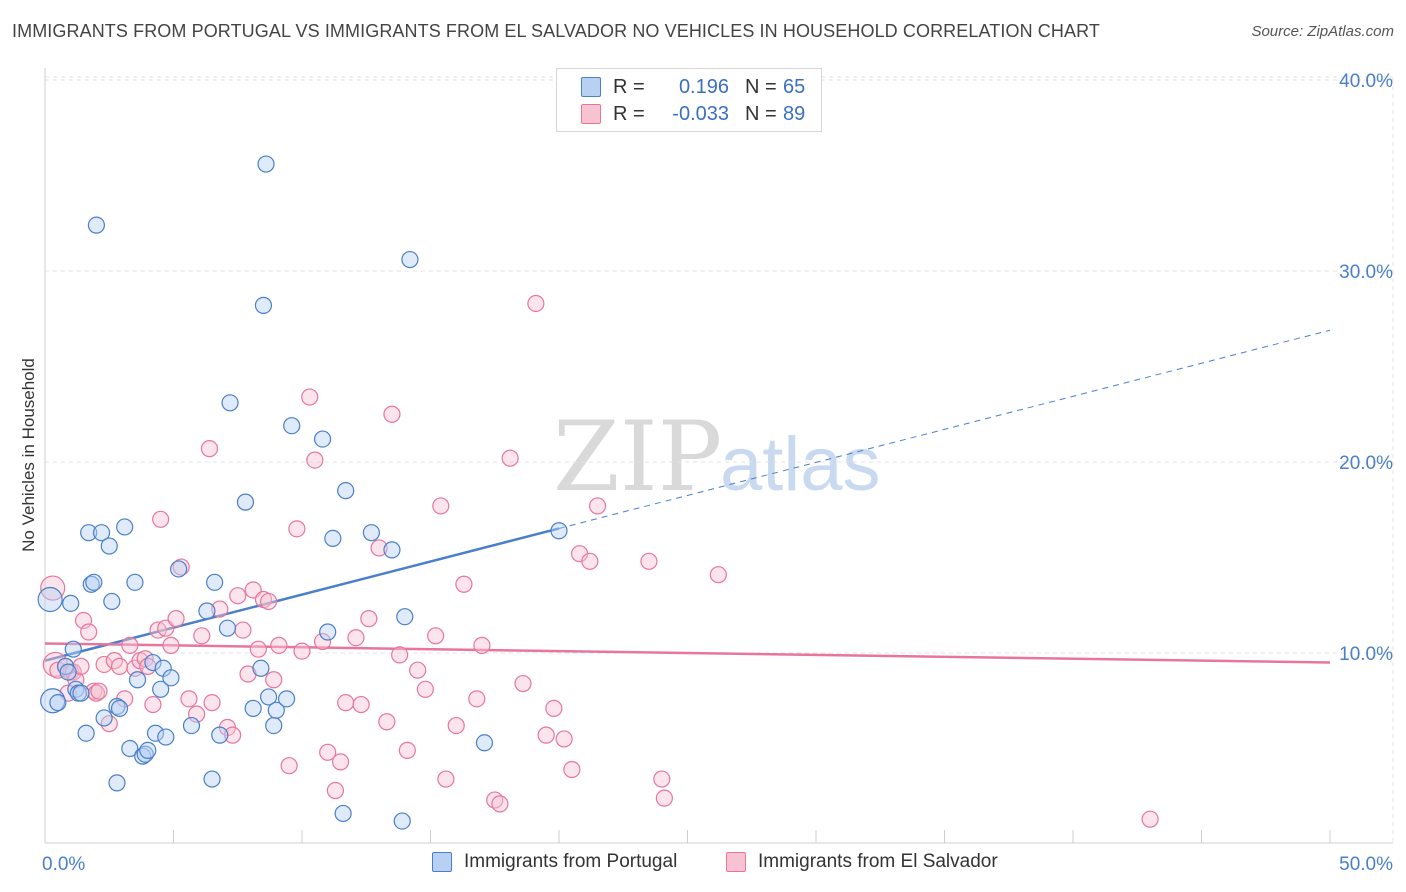 The width and height of the screenshot is (1406, 892). What do you see at coordinates (693, 87) in the screenshot?
I see `legend-row-portugal: R = 0.196 N = 65` at bounding box center [693, 87].